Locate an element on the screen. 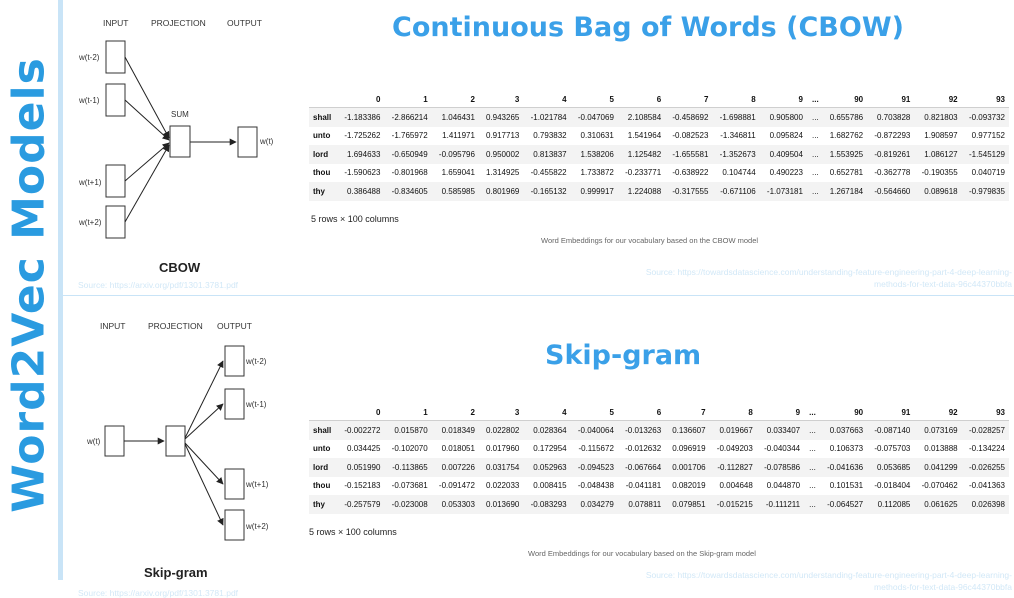  table-cell: 0.386488 is located at coordinates (361, 191).